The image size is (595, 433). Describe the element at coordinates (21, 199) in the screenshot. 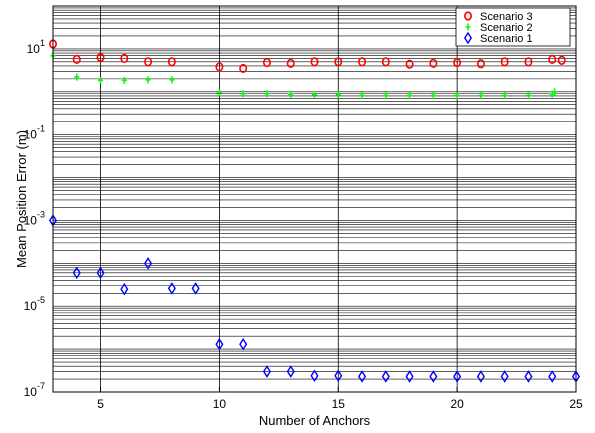

I see `y-axis-label: Mean Position Error (m)` at that location.